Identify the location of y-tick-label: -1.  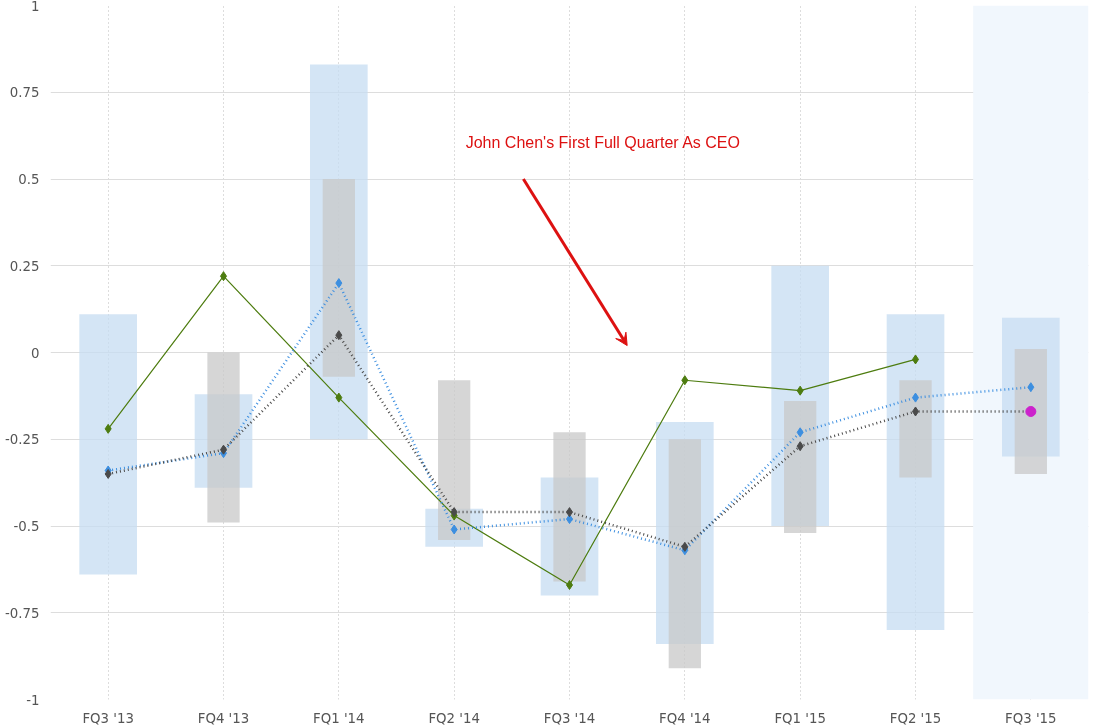
(33, 700).